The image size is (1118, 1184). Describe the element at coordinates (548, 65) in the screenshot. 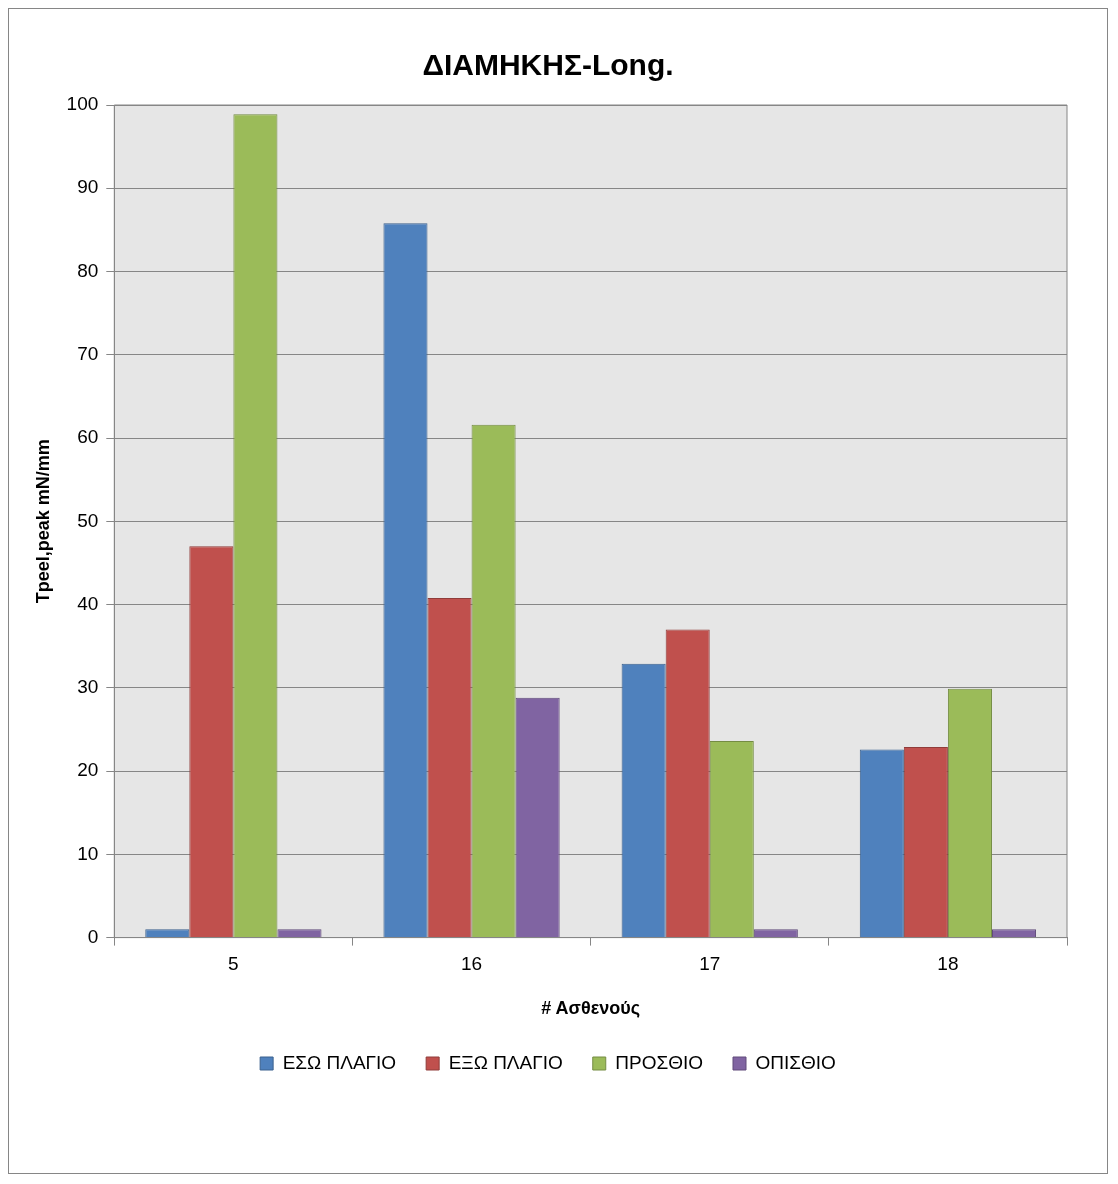

I see `chart-title: ΔΙΑΜΗΚΗΣ-Long.` at that location.